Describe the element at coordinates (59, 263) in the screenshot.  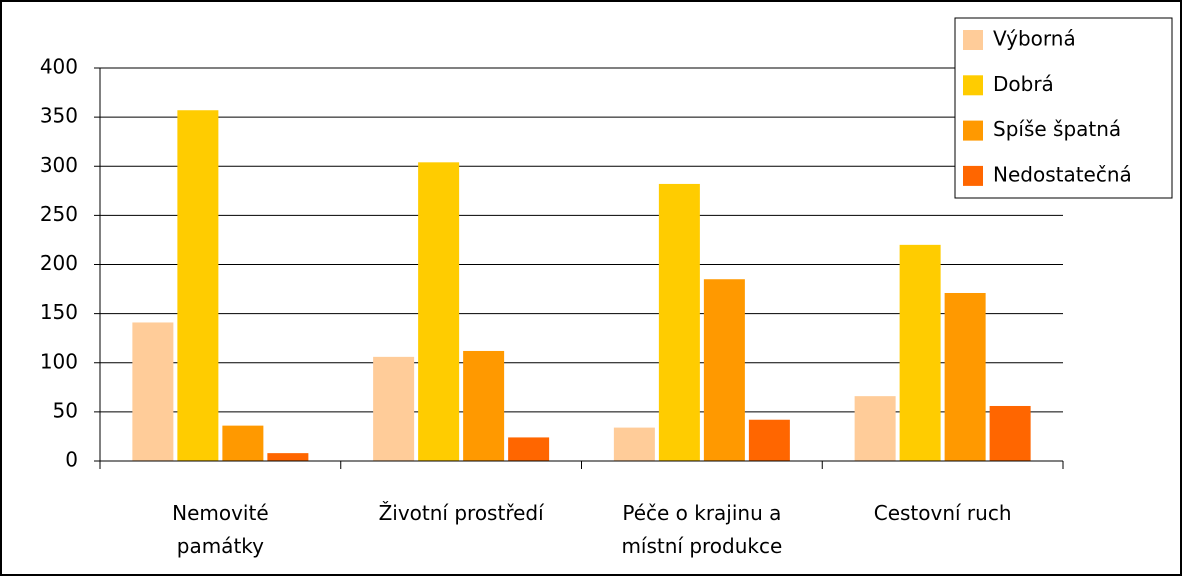
I see `y-tick-label: 200` at that location.